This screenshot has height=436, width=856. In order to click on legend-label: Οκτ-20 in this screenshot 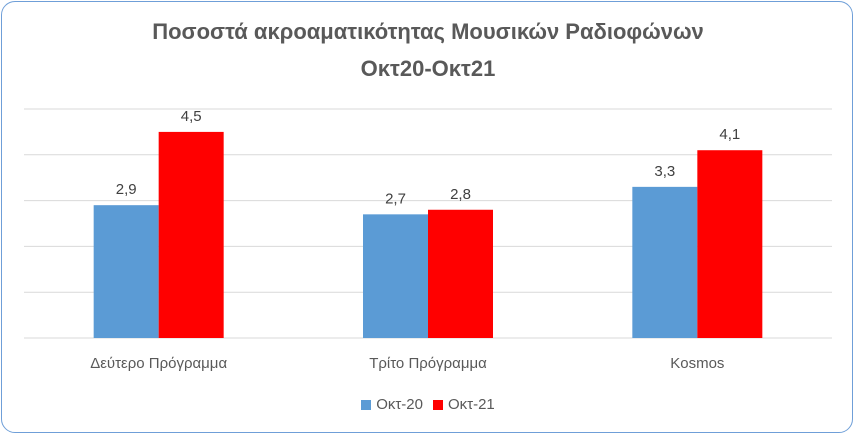, I will do `click(399, 404)`.